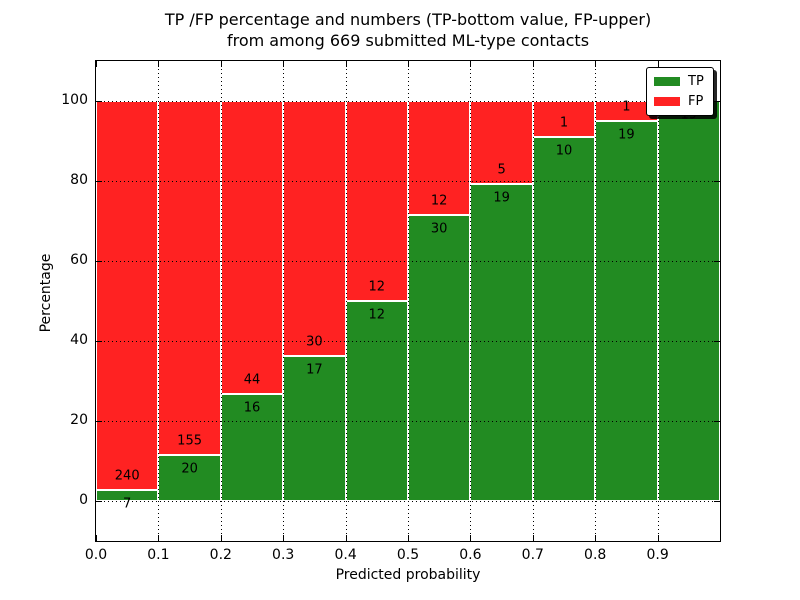 This screenshot has width=800, height=600. I want to click on bar-tp-count-label: 12, so click(377, 315).